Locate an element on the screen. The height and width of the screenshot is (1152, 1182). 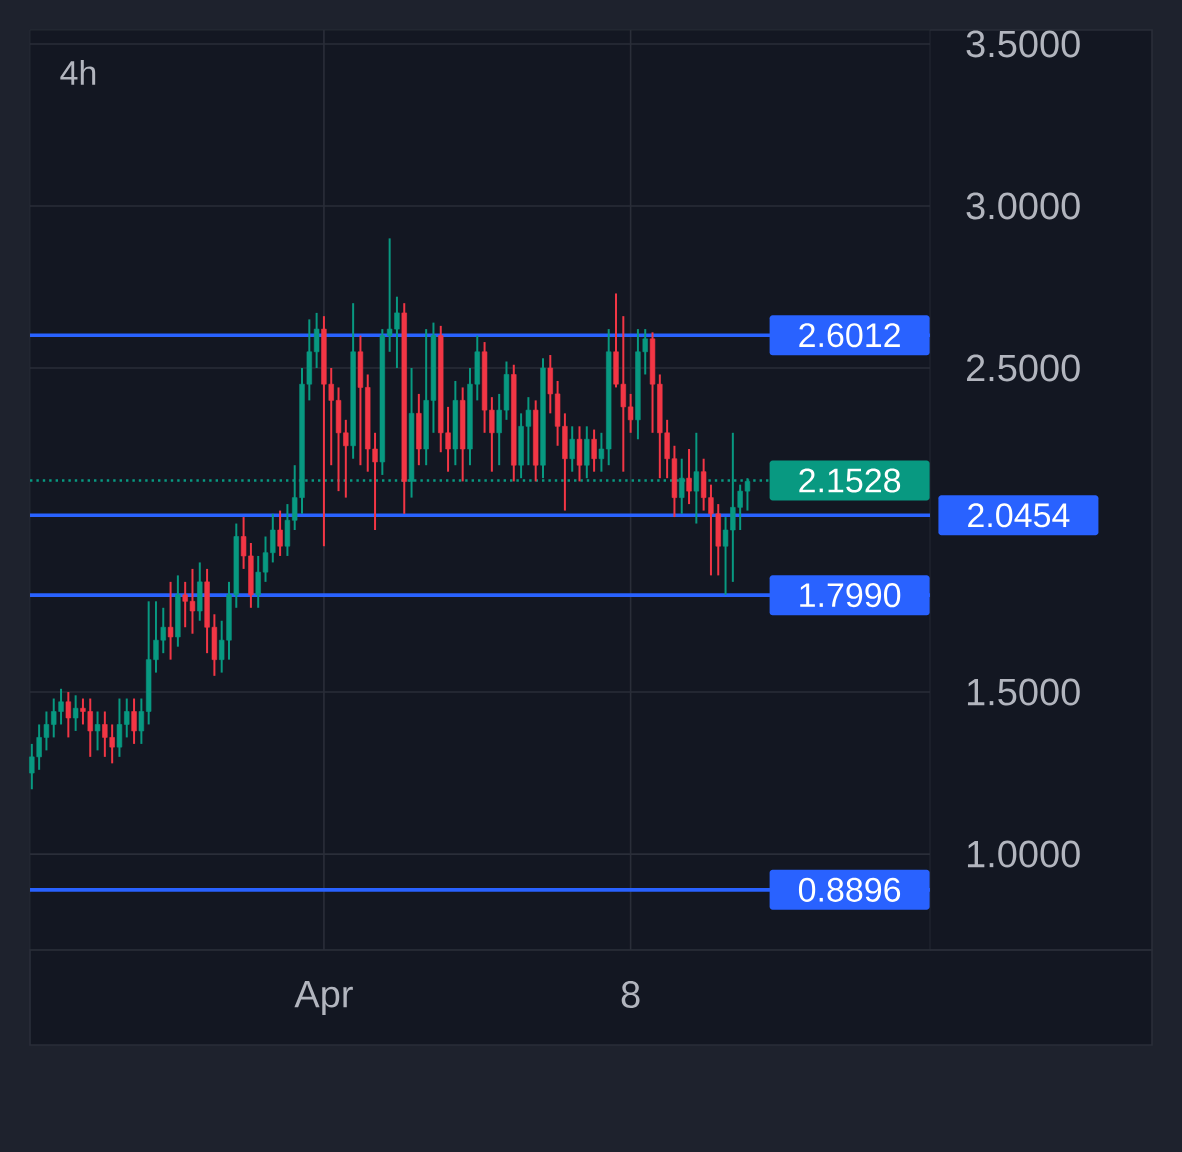
y-tick-label: 3.5000 is located at coordinates (1023, 44).